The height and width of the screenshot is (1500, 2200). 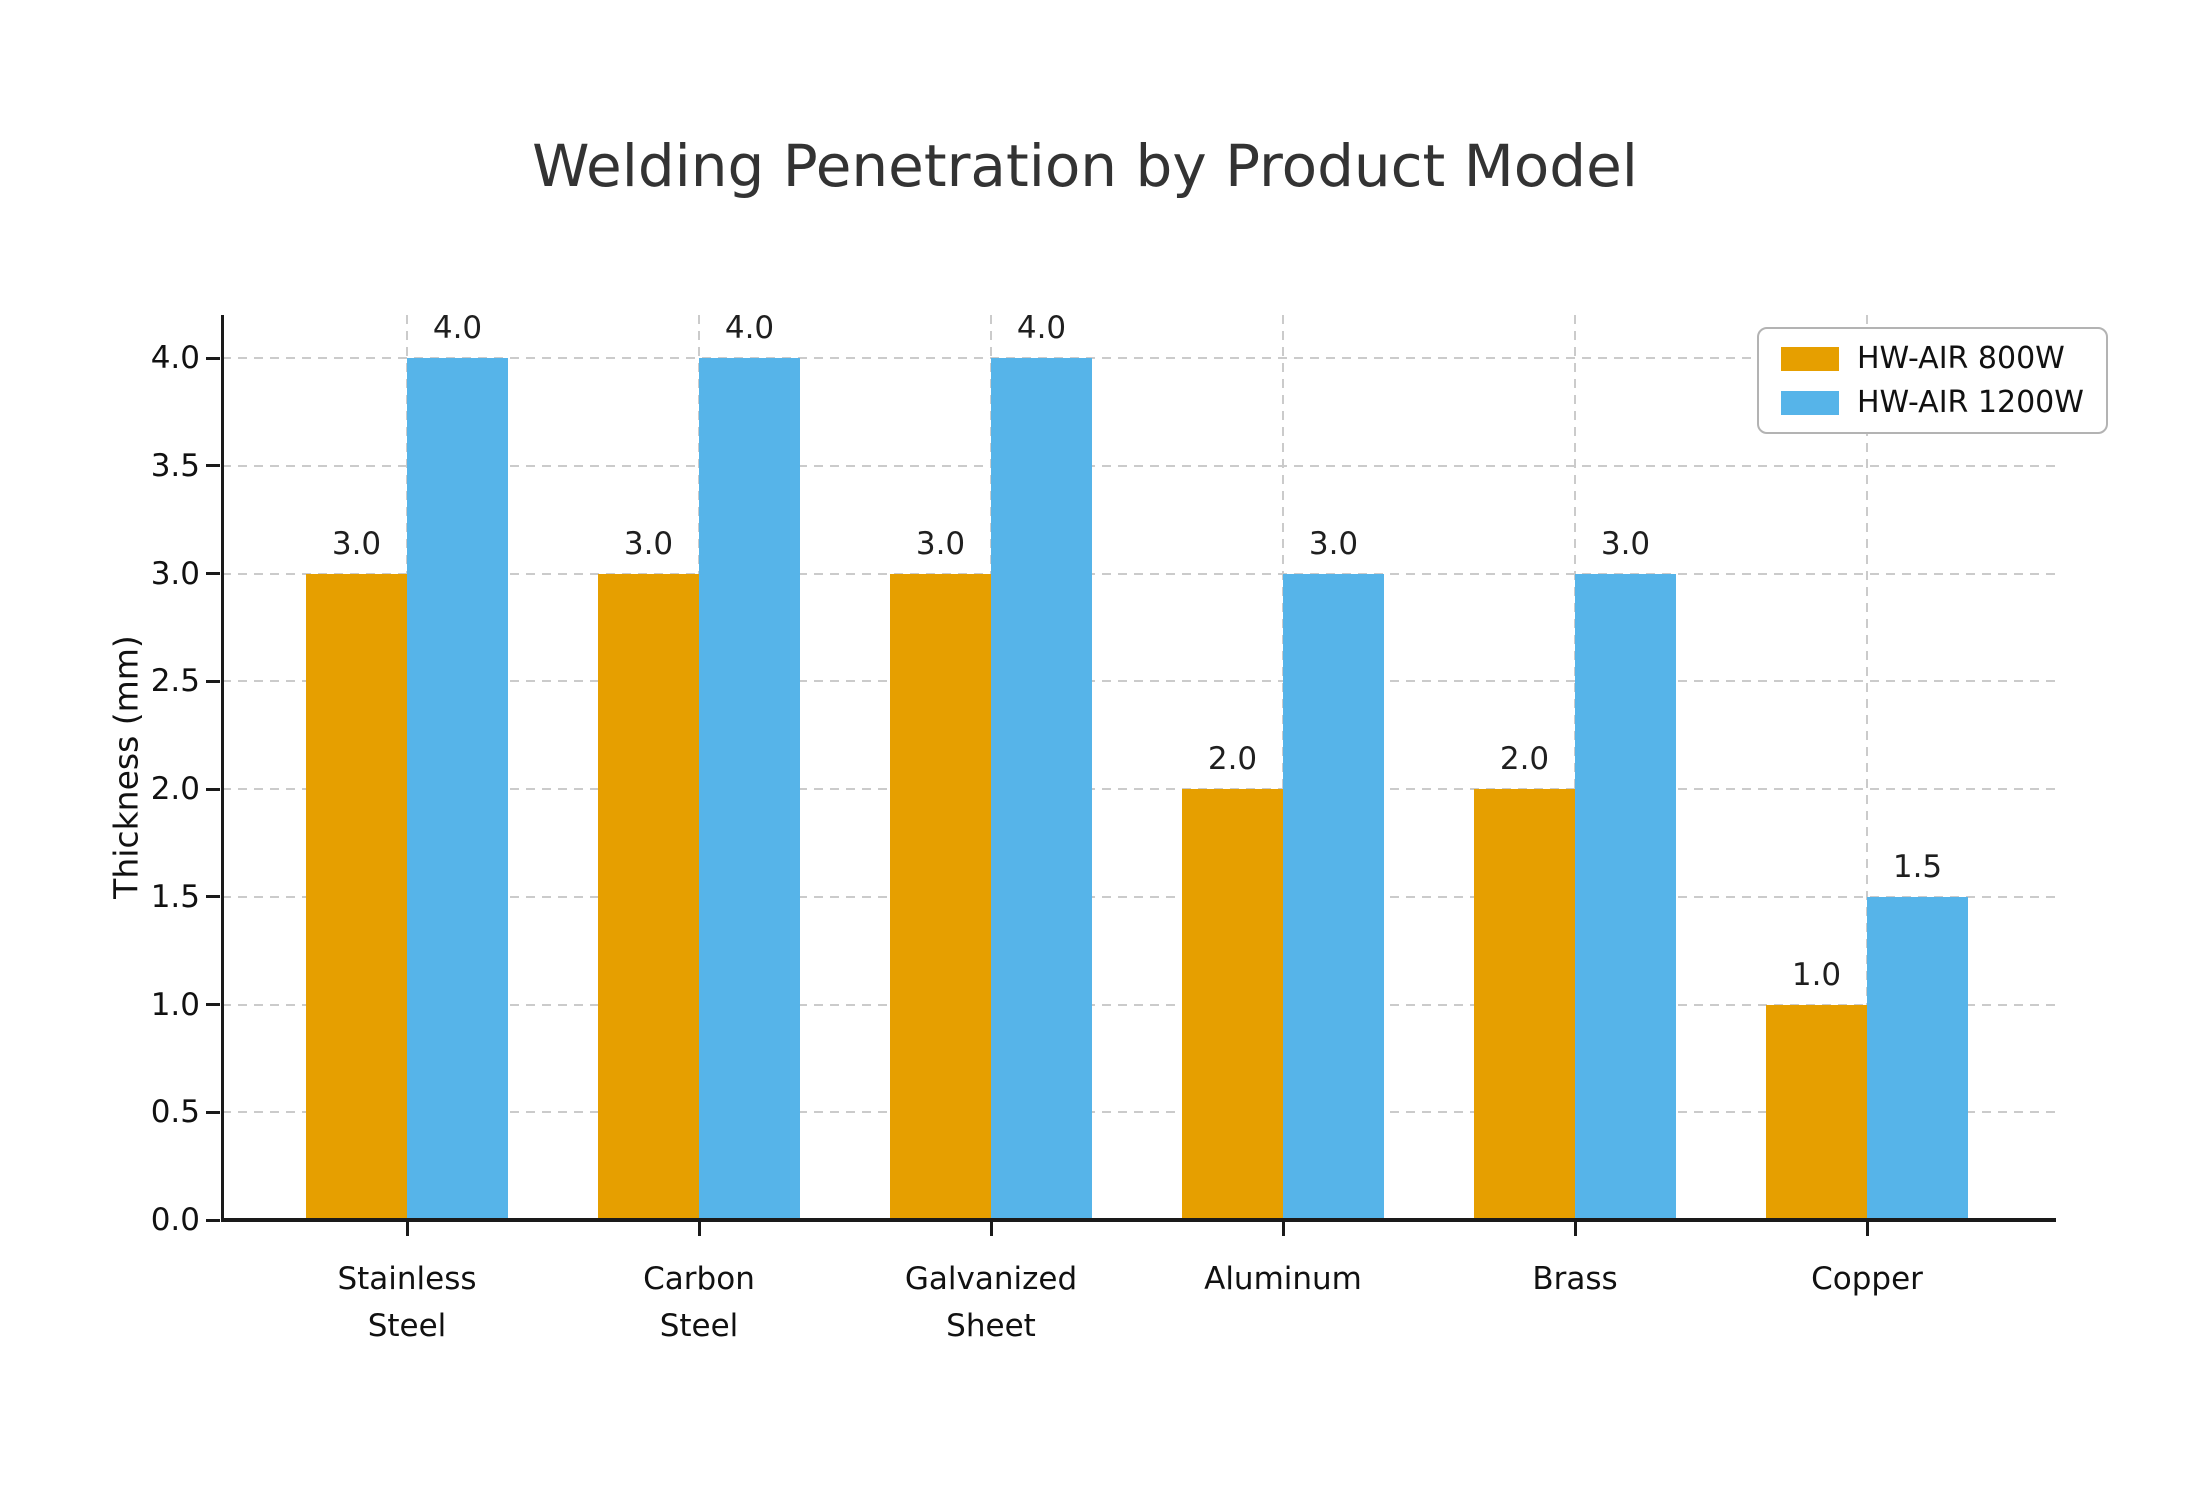 I want to click on x-tick-label: Aluminum, so click(x=1283, y=1279).